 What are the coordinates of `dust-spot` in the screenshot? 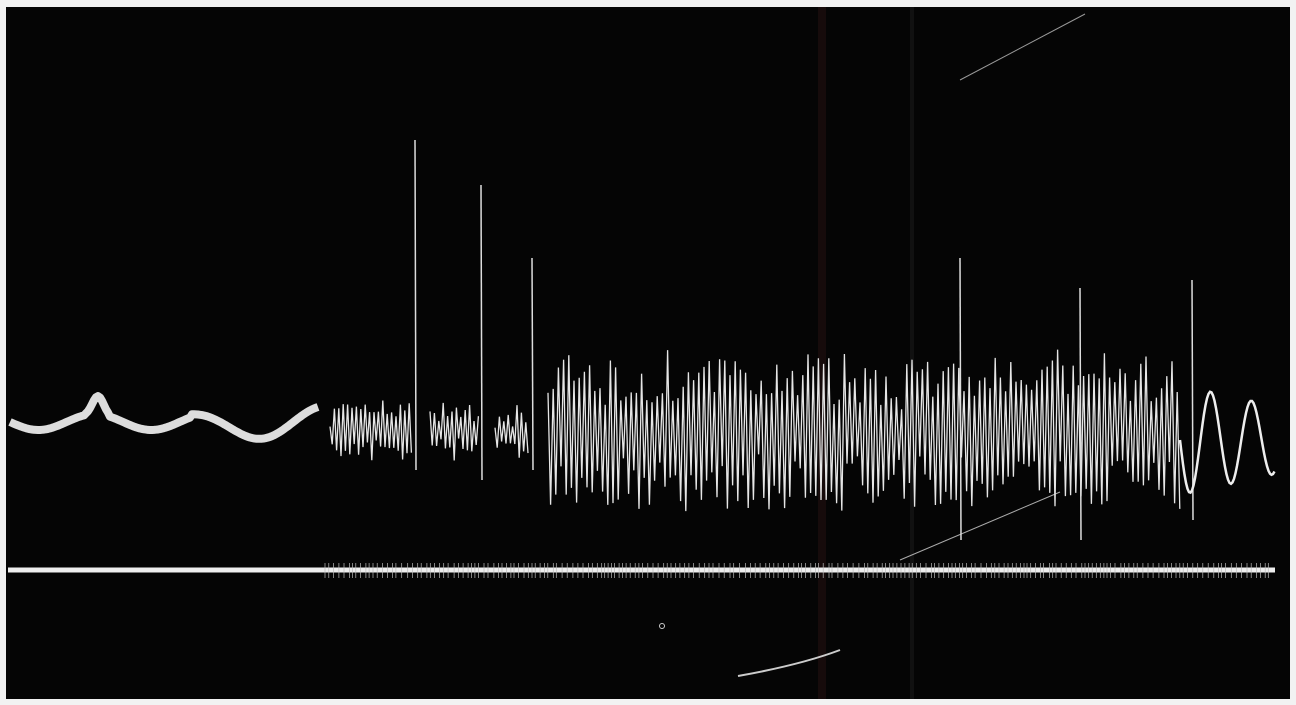 It's located at (662, 626).